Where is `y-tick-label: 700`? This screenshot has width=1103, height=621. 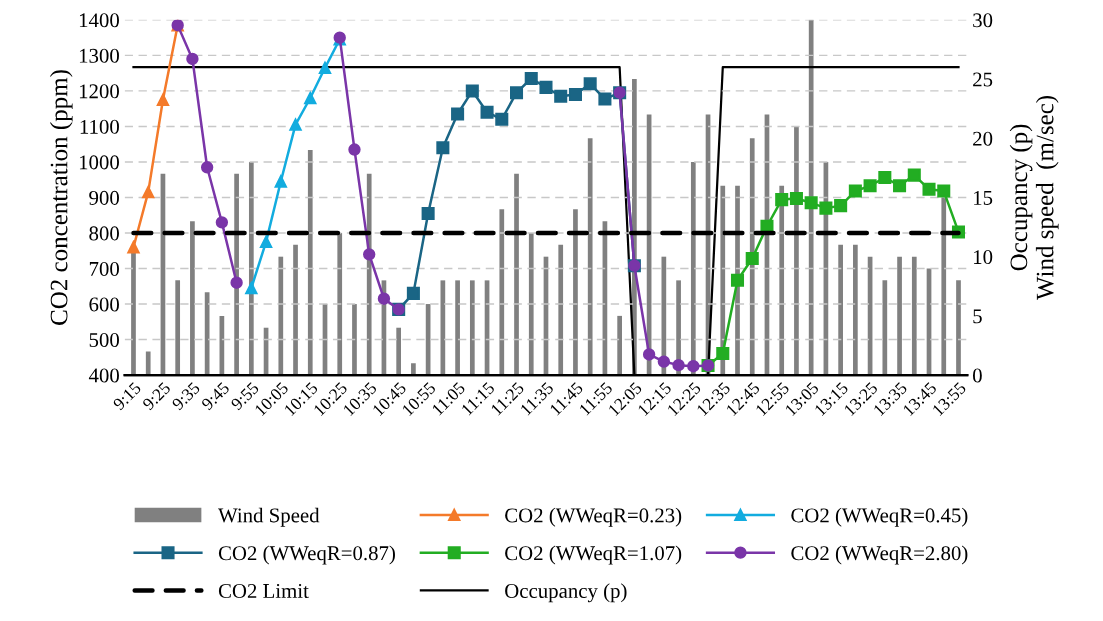
y-tick-label: 700 is located at coordinates (104, 268).